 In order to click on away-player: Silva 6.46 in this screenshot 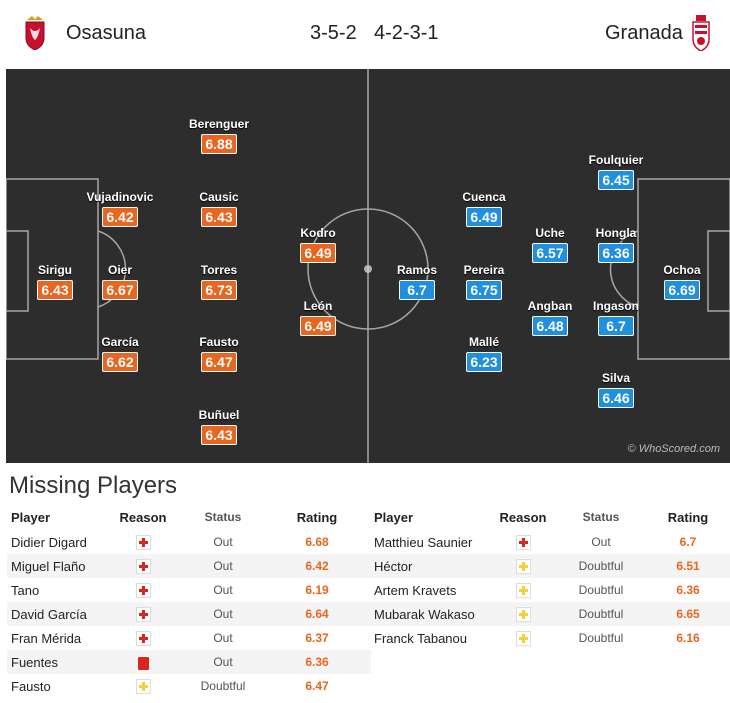, I will do `click(616, 389)`.